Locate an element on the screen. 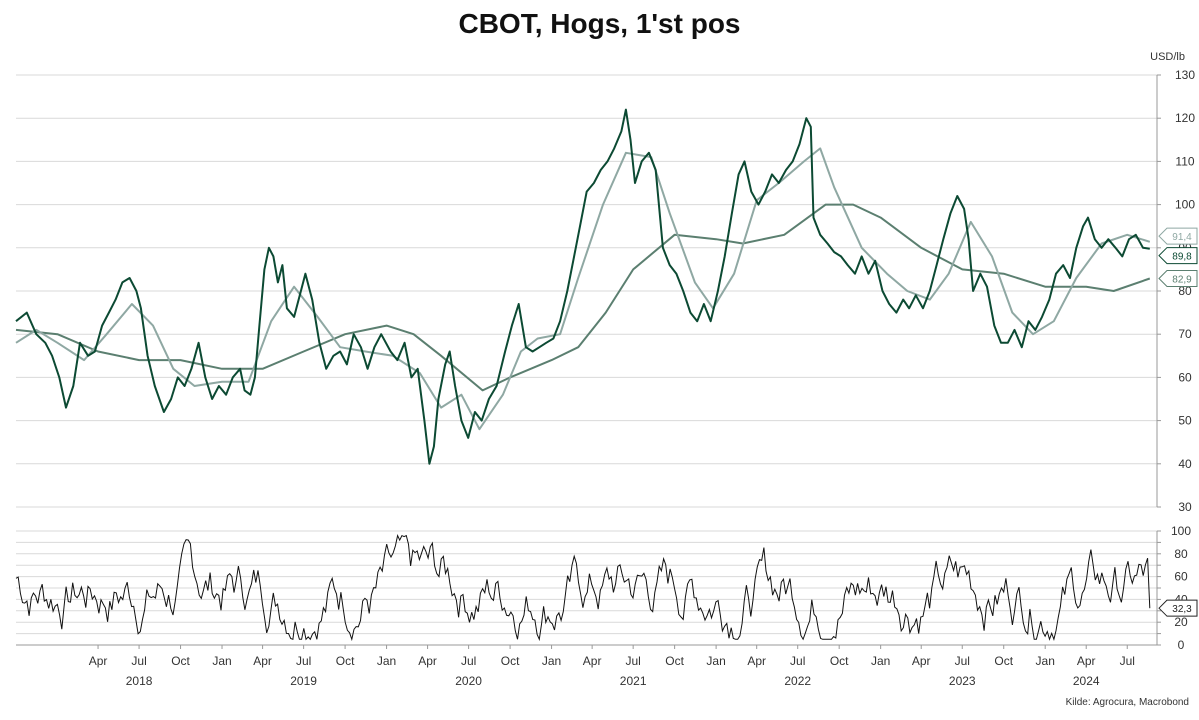 This screenshot has height=720, width=1199. y-tick-label: 70 is located at coordinates (1185, 334).